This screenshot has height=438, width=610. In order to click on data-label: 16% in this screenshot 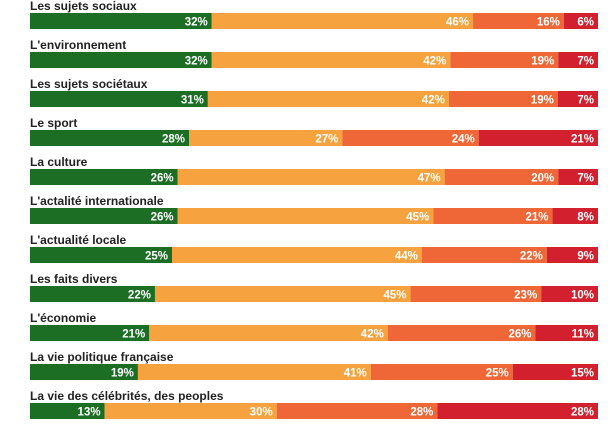, I will do `click(548, 23)`.